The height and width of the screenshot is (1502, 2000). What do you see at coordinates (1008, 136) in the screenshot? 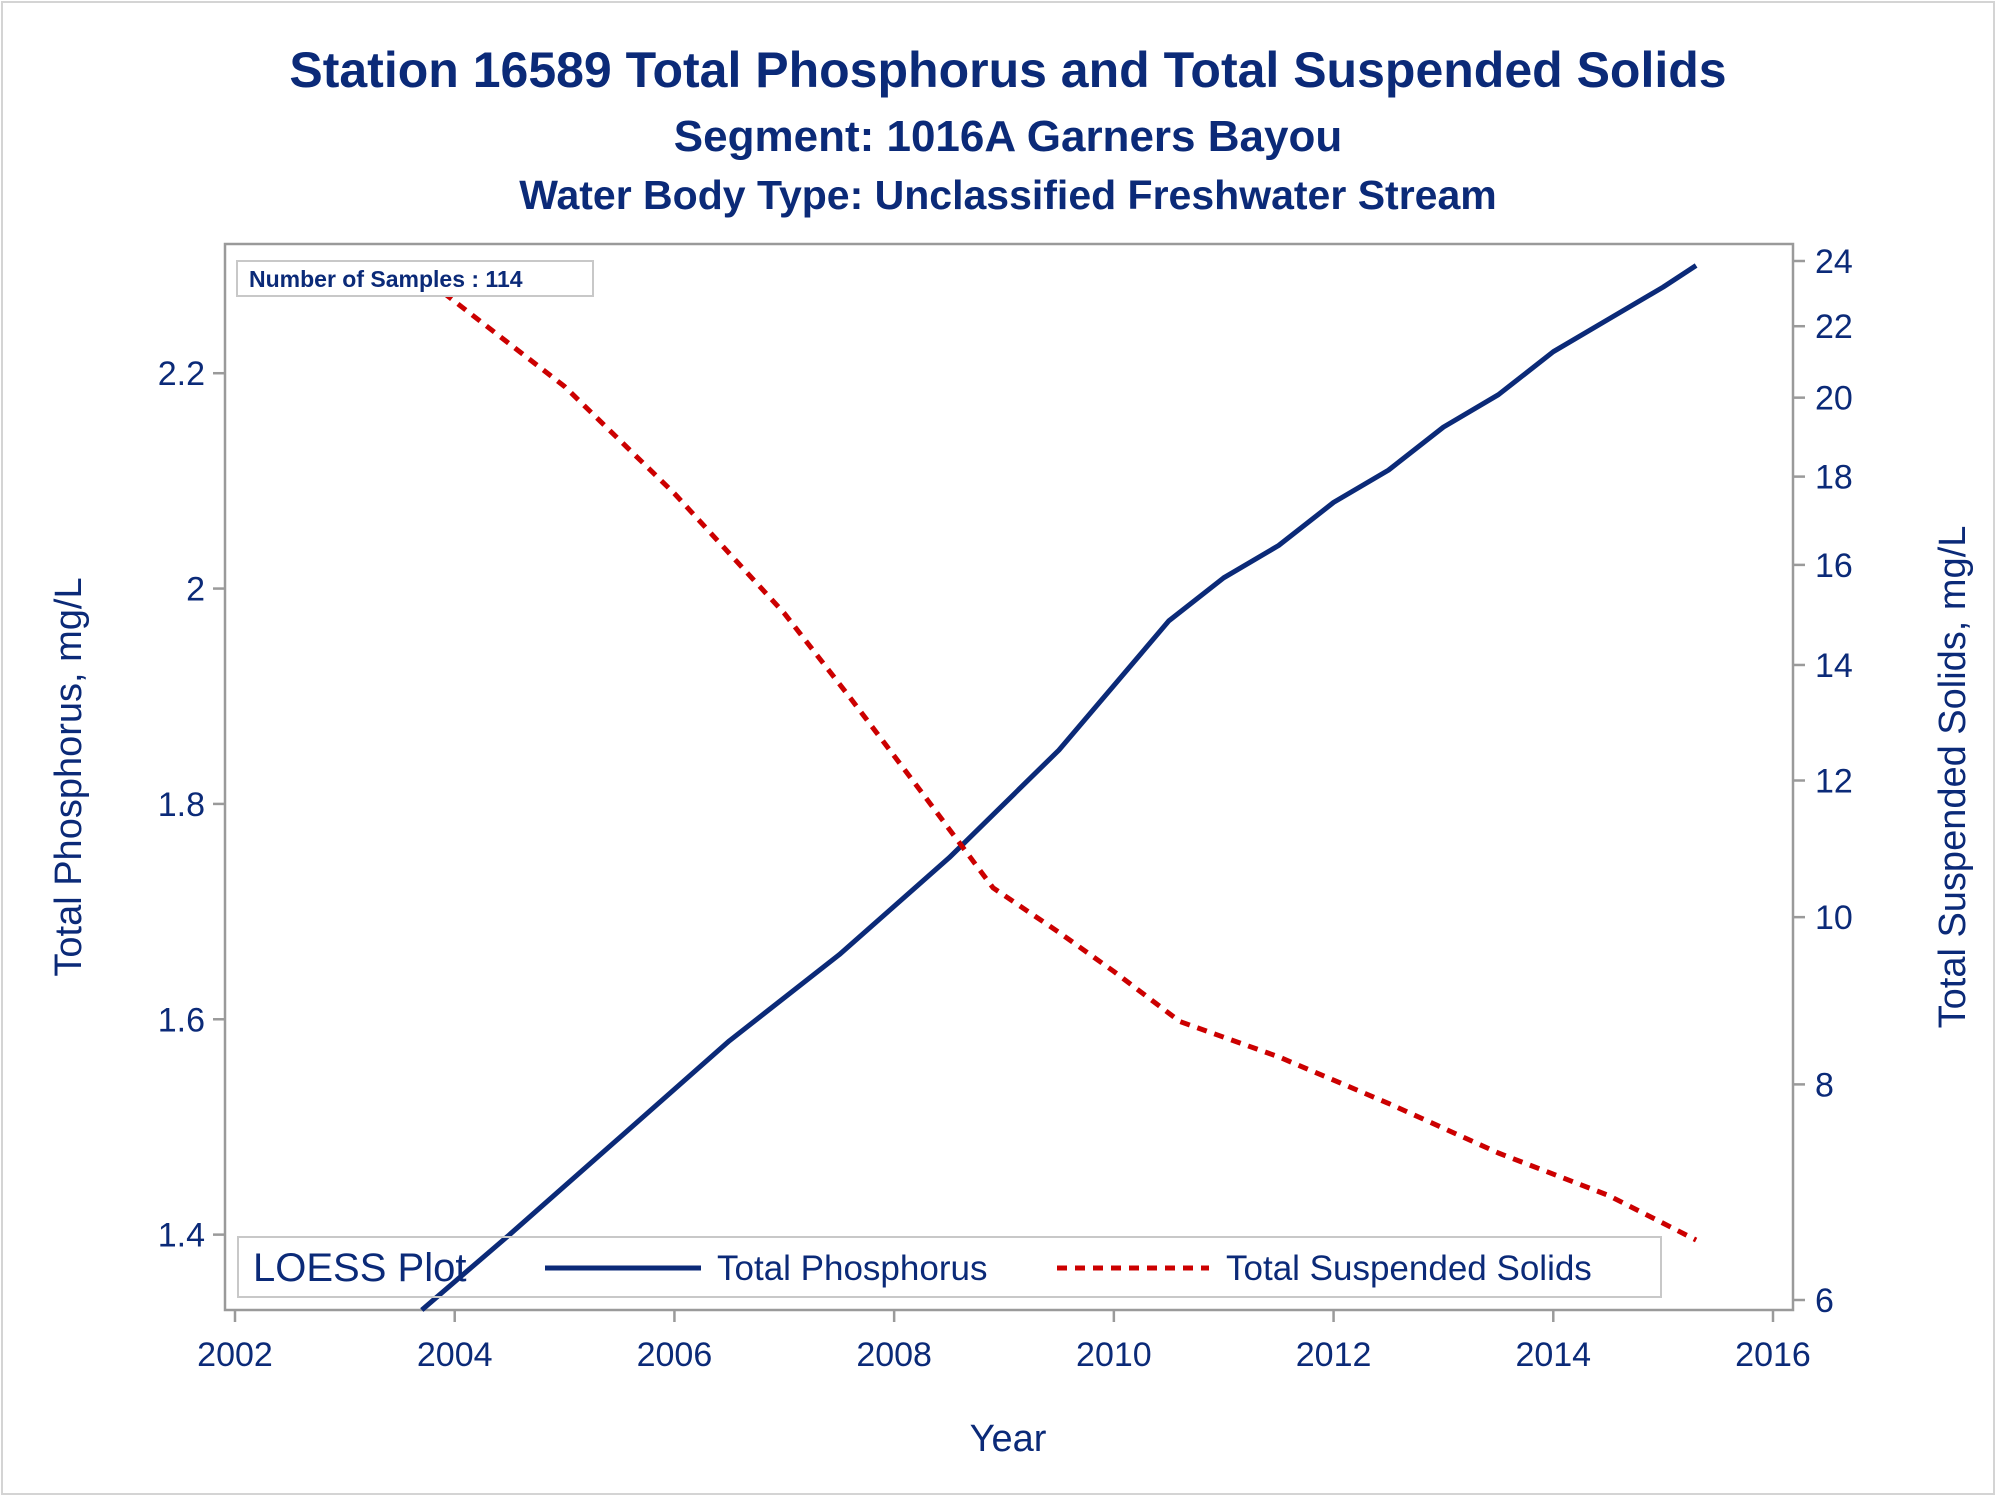
I see `chart-subtitle: Segment: 1016A Garners Bayou` at bounding box center [1008, 136].